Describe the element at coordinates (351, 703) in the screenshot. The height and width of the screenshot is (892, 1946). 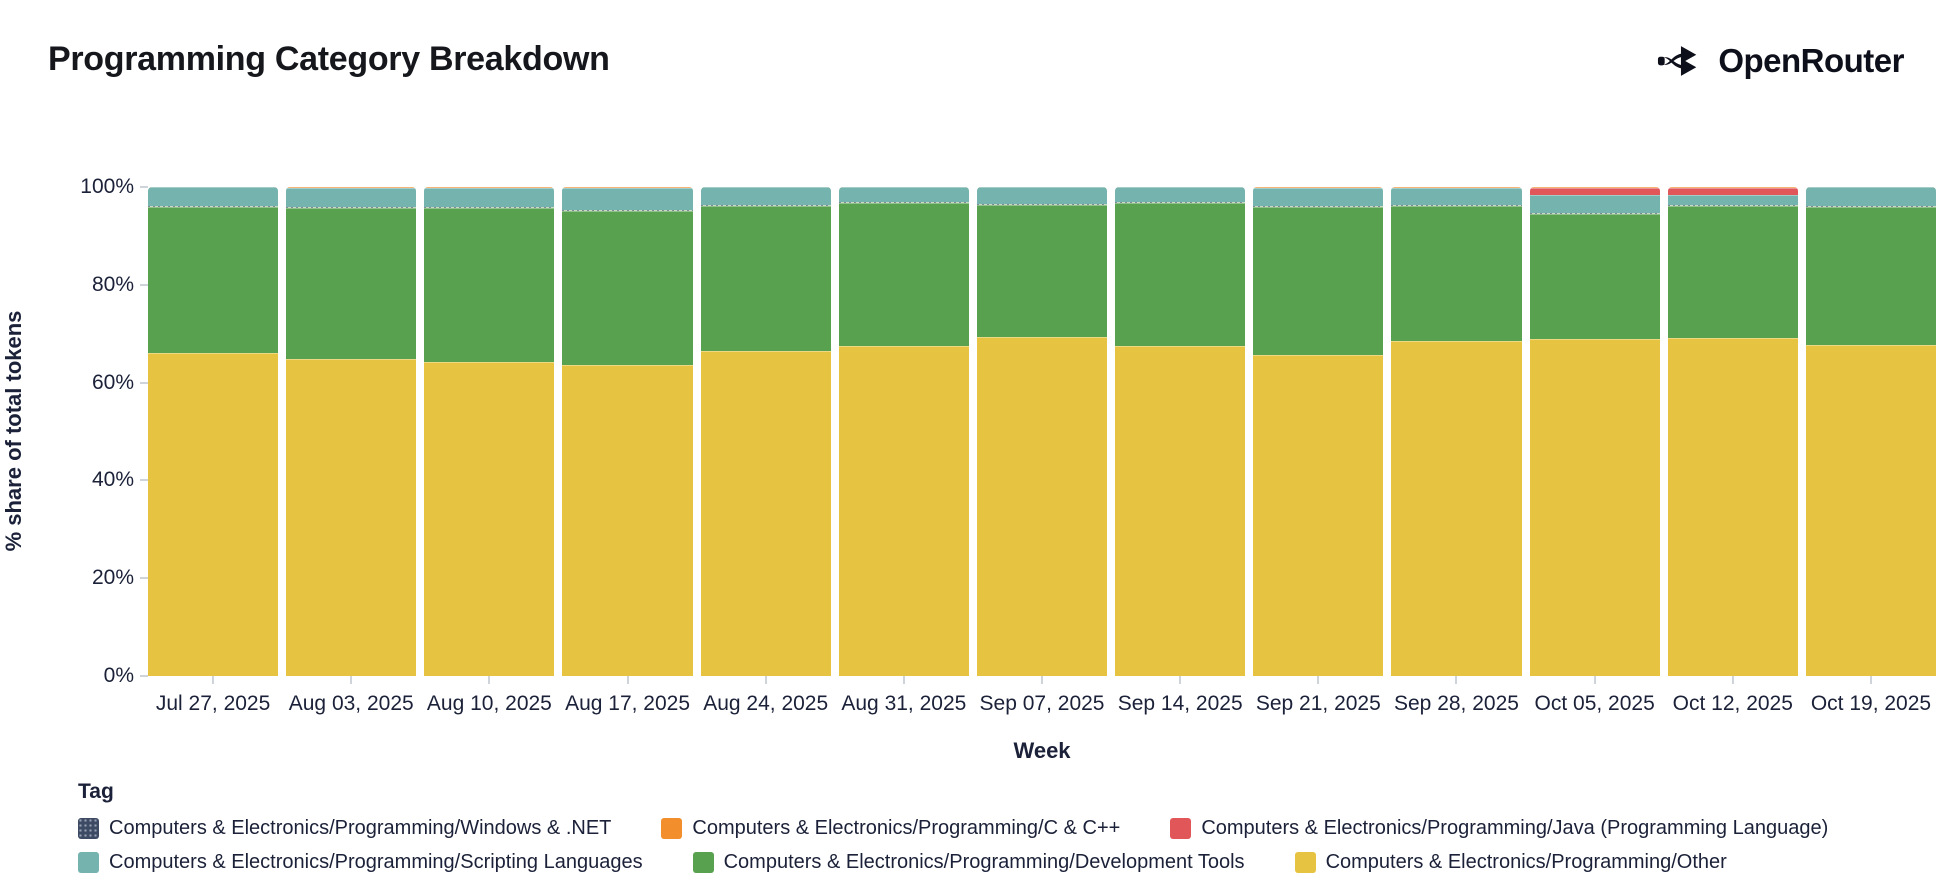
I see `x-tick-label: Aug 03, 2025` at that location.